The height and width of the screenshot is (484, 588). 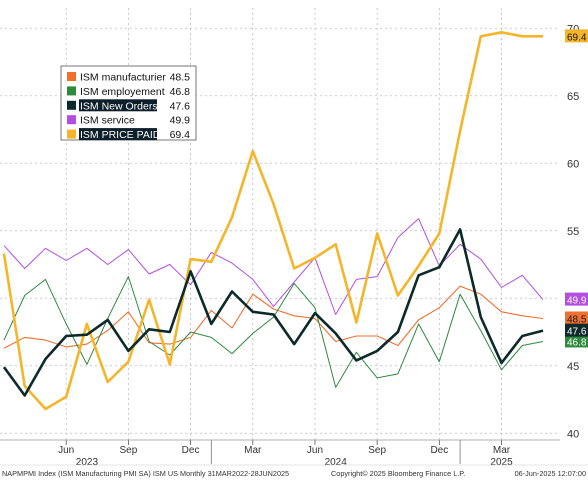 I want to click on year-label: 2023, so click(x=87, y=462).